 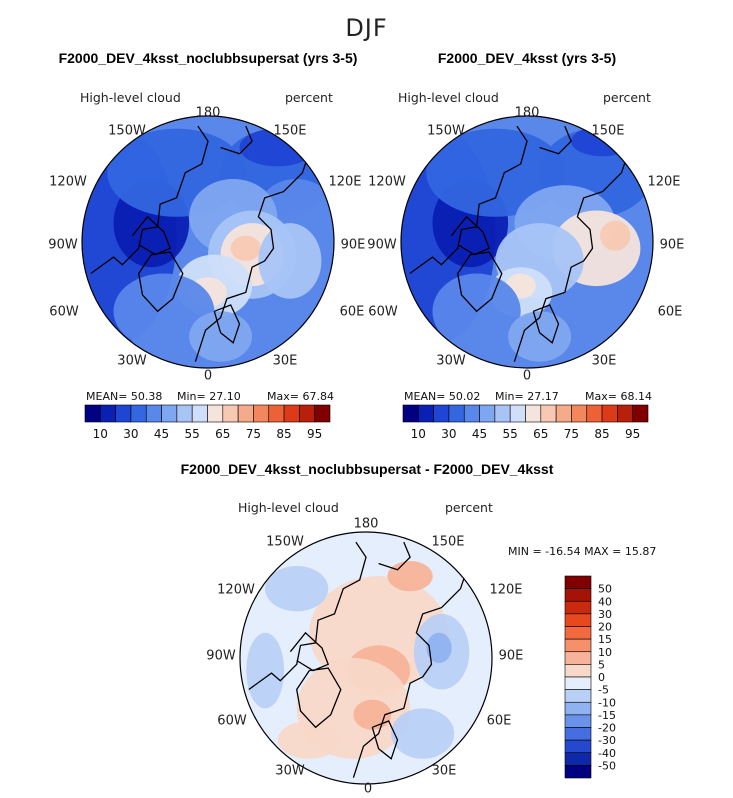 What do you see at coordinates (664, 182) in the screenshot?
I see `panel-2-lon-120e: 120E` at bounding box center [664, 182].